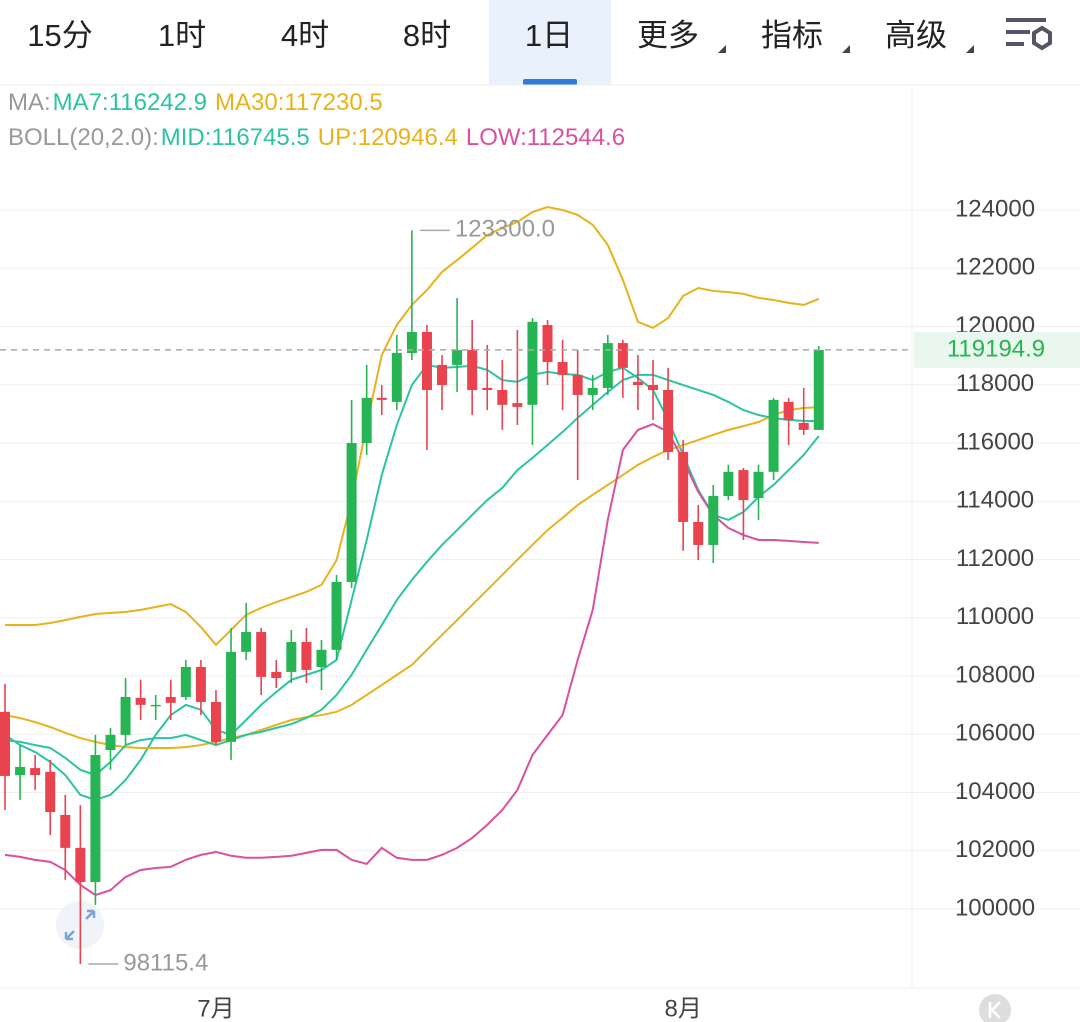 The image size is (1080, 1022). Describe the element at coordinates (995, 849) in the screenshot. I see `y-tick-label: 102000` at that location.